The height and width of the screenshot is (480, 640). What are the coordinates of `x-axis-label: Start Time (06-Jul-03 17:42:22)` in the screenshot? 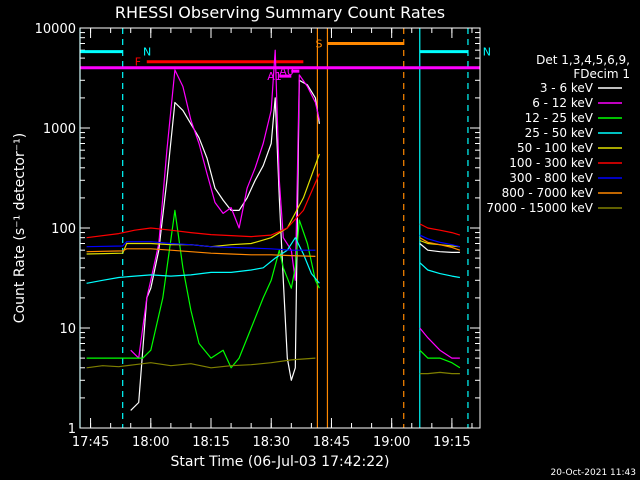 It's located at (279, 462).